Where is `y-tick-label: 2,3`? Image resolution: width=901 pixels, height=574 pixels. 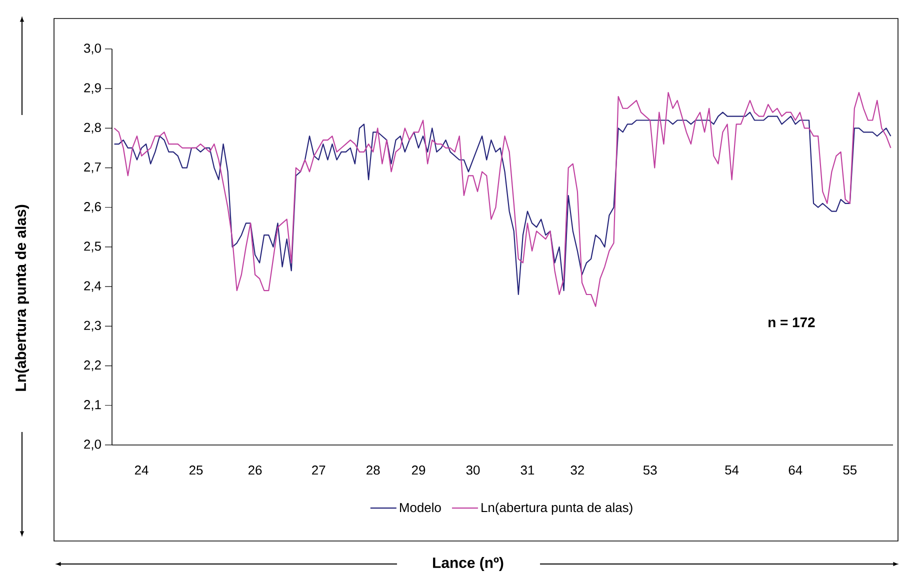
y-tick-label: 2,3 is located at coordinates (92, 326).